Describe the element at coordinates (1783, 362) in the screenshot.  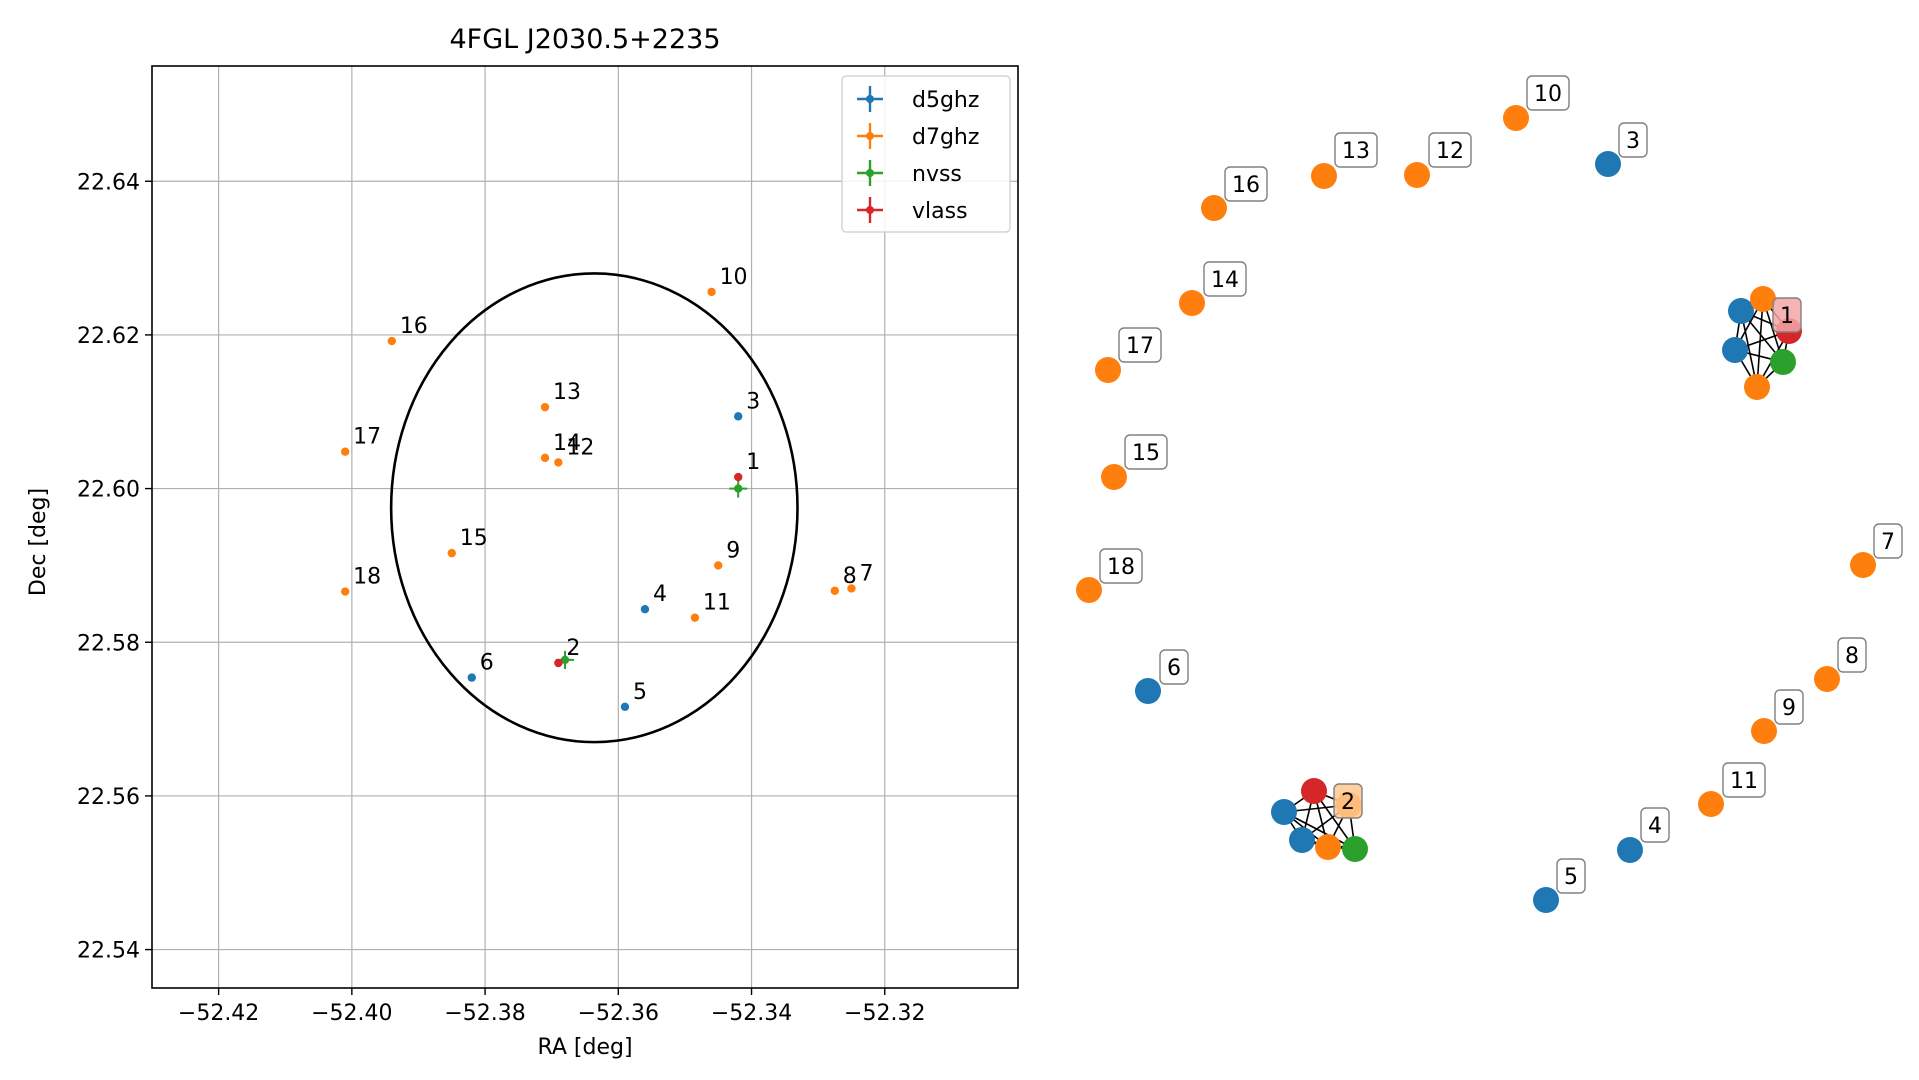
I see `network-node-c1d` at that location.